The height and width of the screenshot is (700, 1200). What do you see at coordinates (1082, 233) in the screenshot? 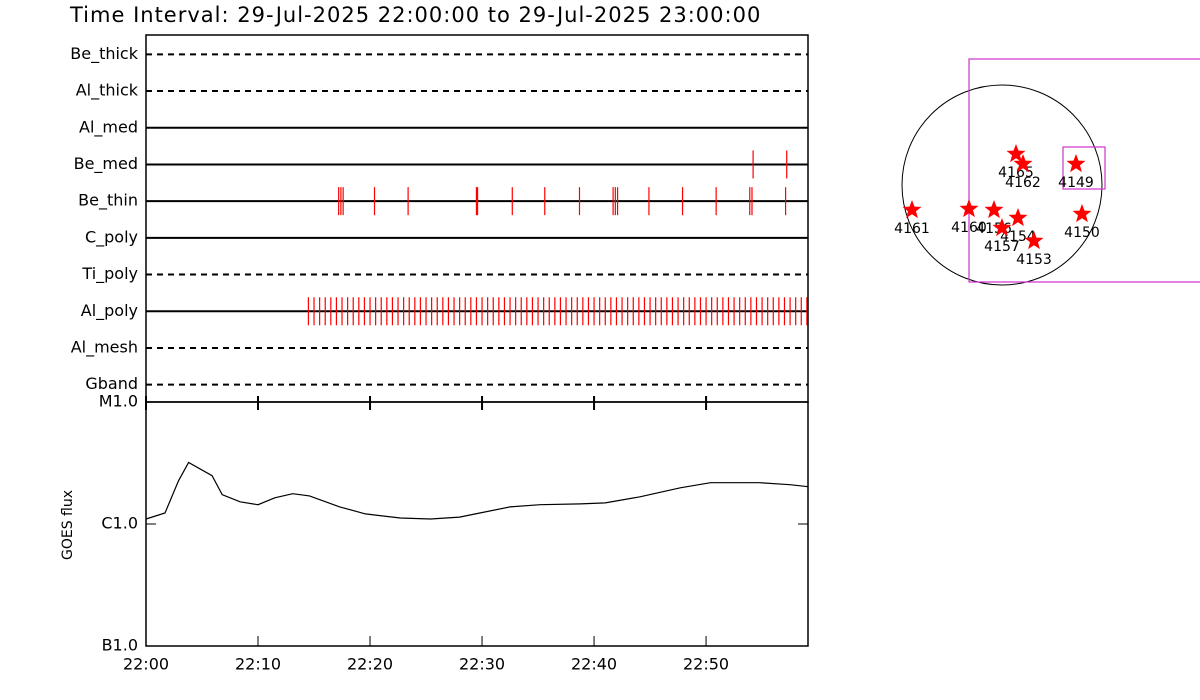
I see `region-label: 4150` at bounding box center [1082, 233].